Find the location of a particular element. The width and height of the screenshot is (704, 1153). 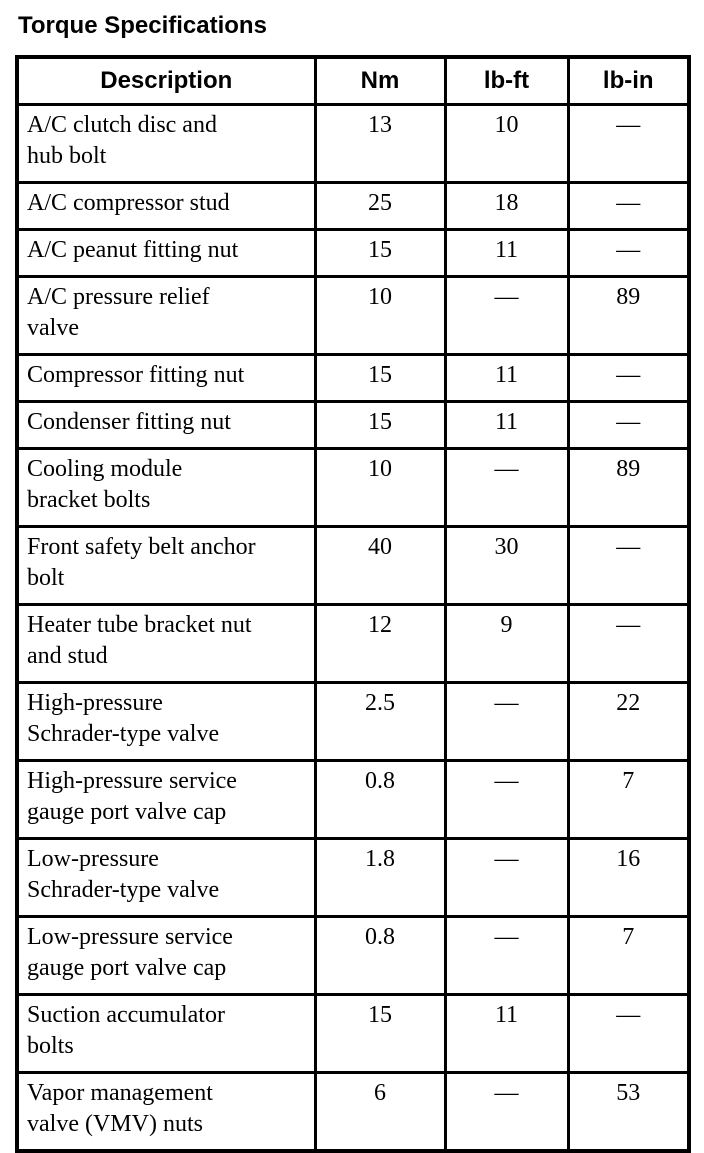

table-row: Front safety belt anchor bolt 40 30— is located at coordinates (353, 565).